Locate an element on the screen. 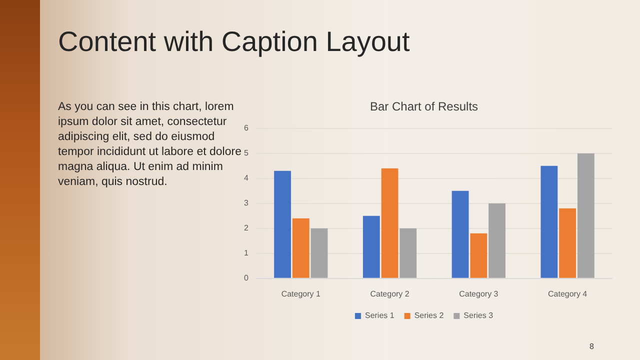 The height and width of the screenshot is (360, 640). text: 8 is located at coordinates (592, 346).